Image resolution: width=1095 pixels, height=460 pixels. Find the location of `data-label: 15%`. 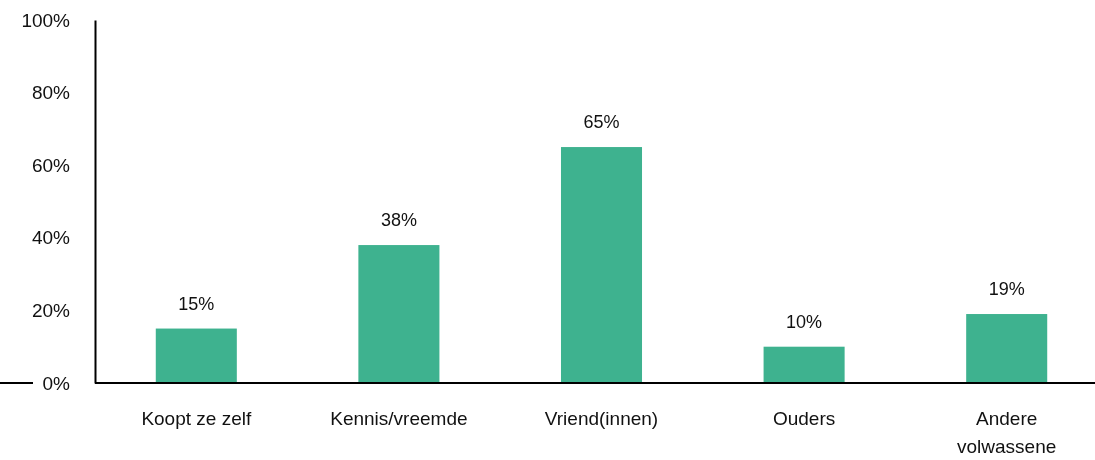

data-label: 15% is located at coordinates (196, 303).